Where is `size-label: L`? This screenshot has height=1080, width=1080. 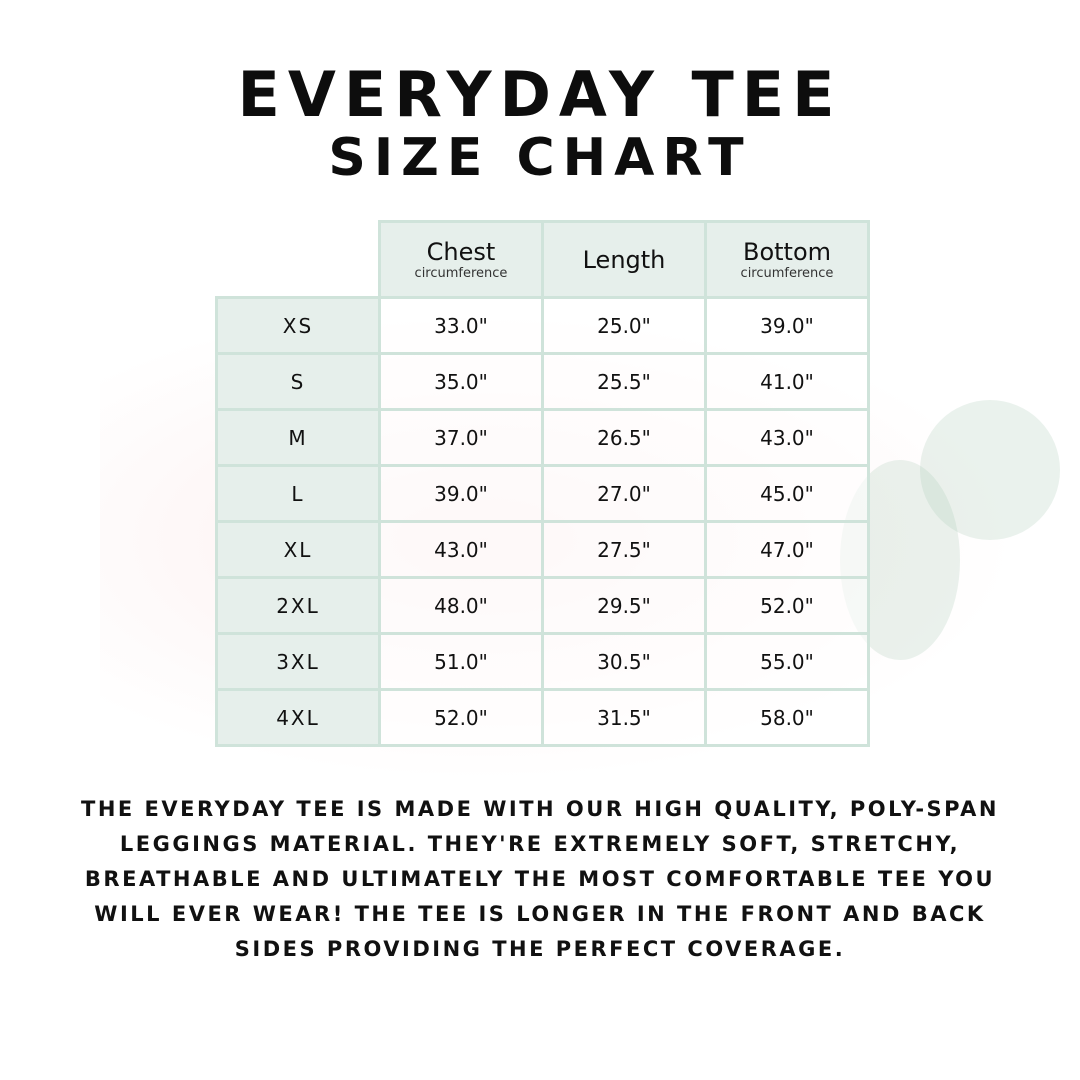 size-label: L is located at coordinates (298, 493).